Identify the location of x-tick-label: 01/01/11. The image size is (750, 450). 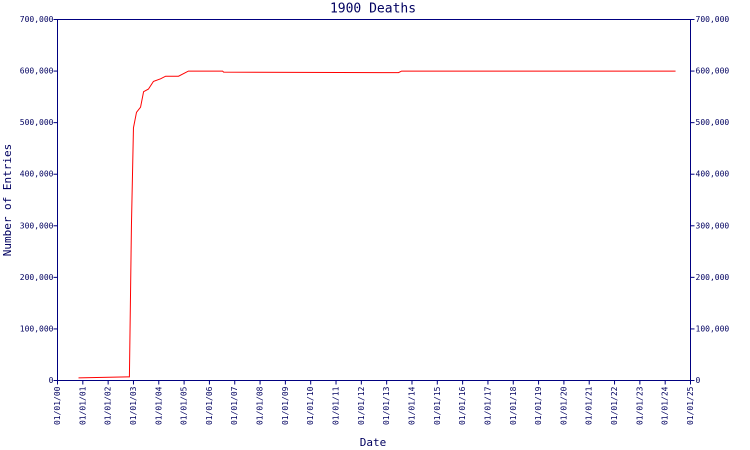
(336, 405).